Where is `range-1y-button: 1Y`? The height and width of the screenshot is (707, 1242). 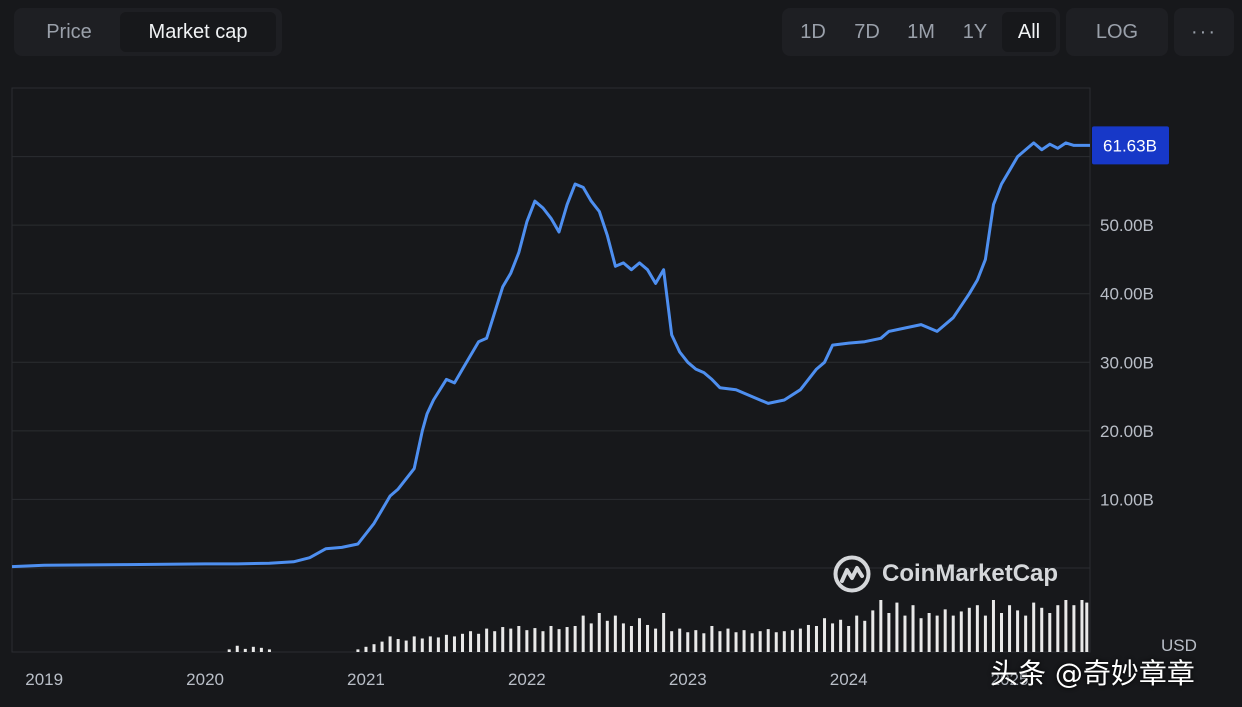 range-1y-button: 1Y is located at coordinates (975, 31).